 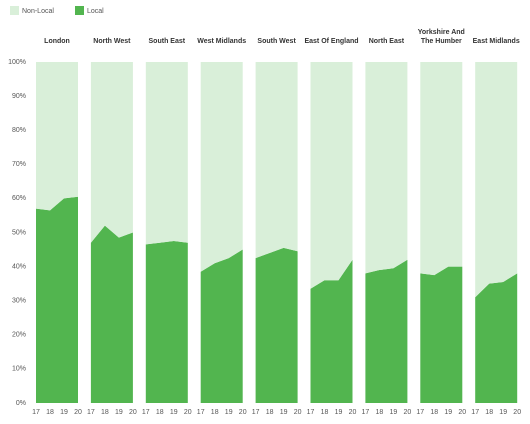 I want to click on panel-title: West Midlands, so click(x=222, y=41).